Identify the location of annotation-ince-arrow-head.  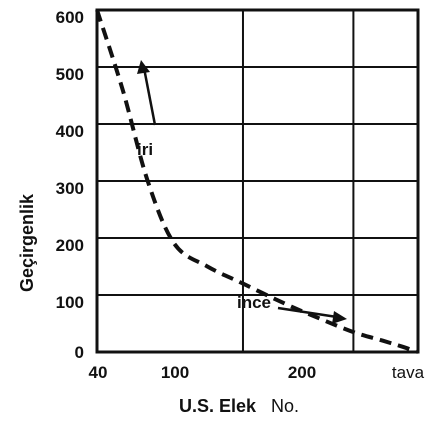
(339, 317).